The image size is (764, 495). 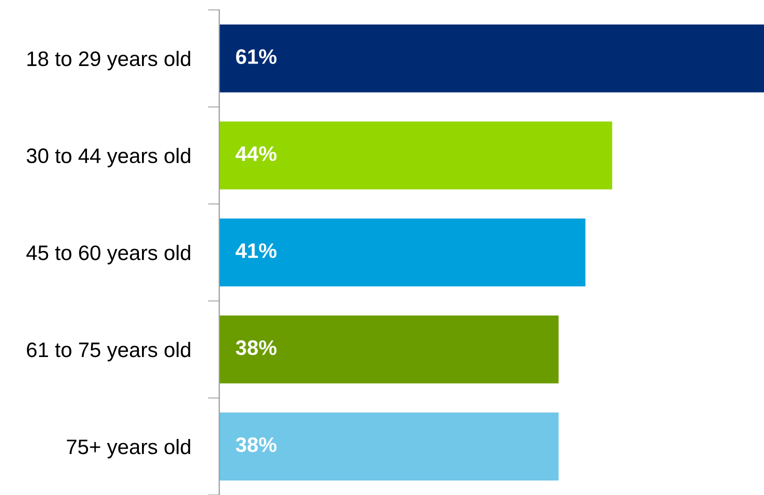 I want to click on y-tick-label: 61 to 75 years old, so click(x=108, y=352).